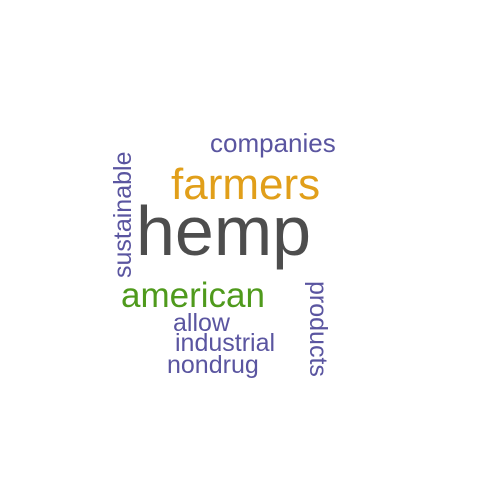 The height and width of the screenshot is (480, 480). I want to click on word-sustainable: sustainable, so click(123, 214).